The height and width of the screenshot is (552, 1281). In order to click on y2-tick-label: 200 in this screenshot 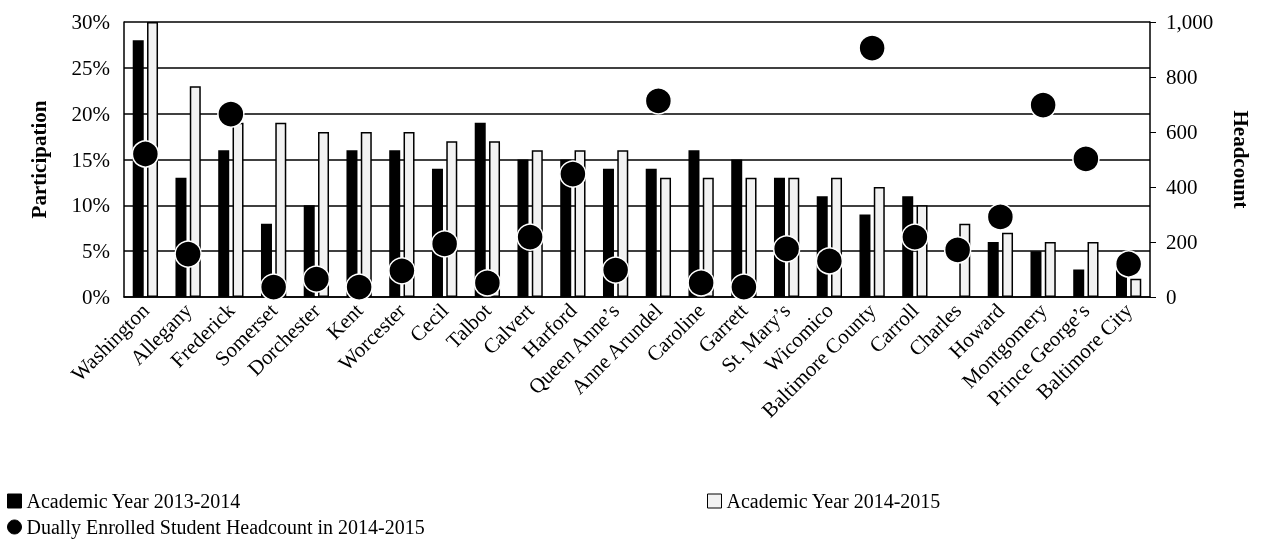, I will do `click(1182, 242)`.